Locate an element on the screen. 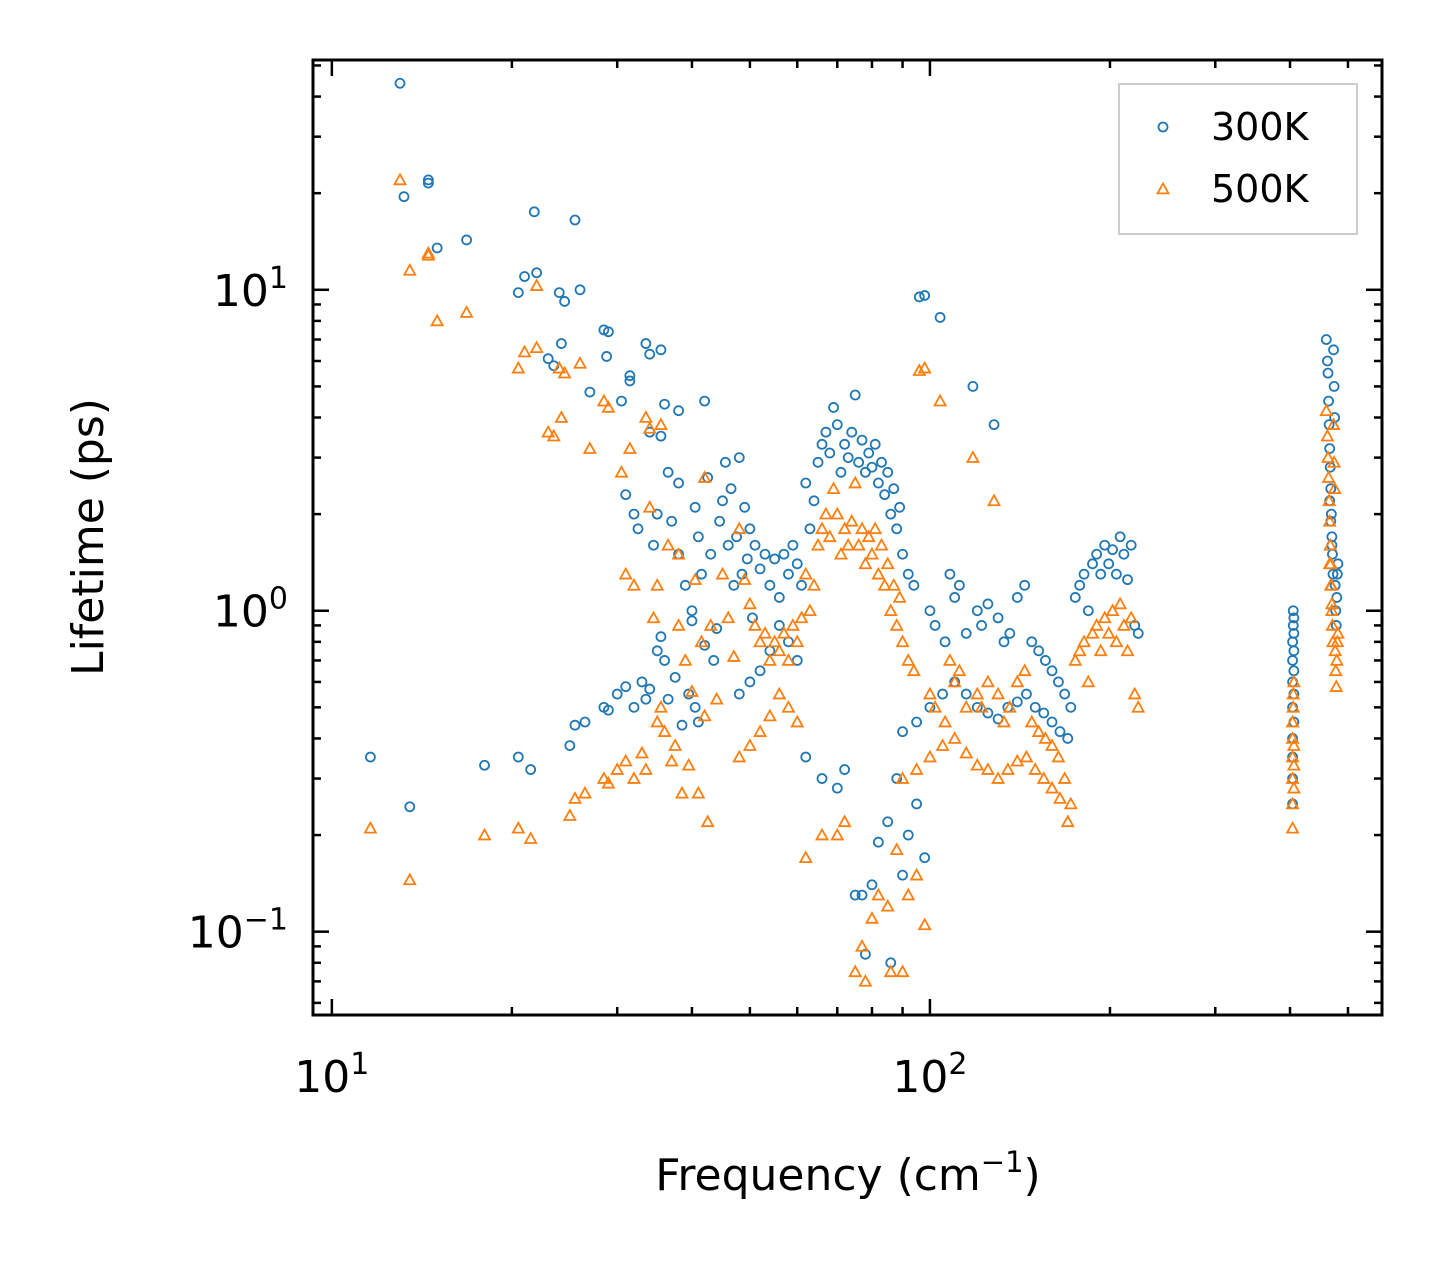 The width and height of the screenshot is (1442, 1265). legend-label-300K: 300K is located at coordinates (1260, 127).